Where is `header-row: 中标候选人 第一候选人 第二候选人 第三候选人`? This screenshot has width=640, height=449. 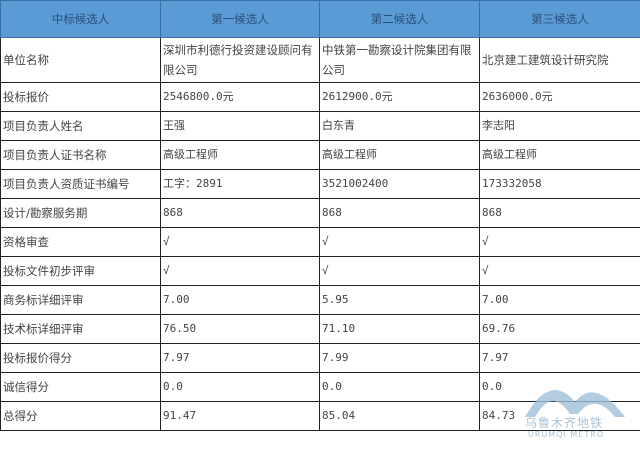
header-row: 中标候选人 第一候选人 第二候选人 第三候选人 is located at coordinates (320, 19).